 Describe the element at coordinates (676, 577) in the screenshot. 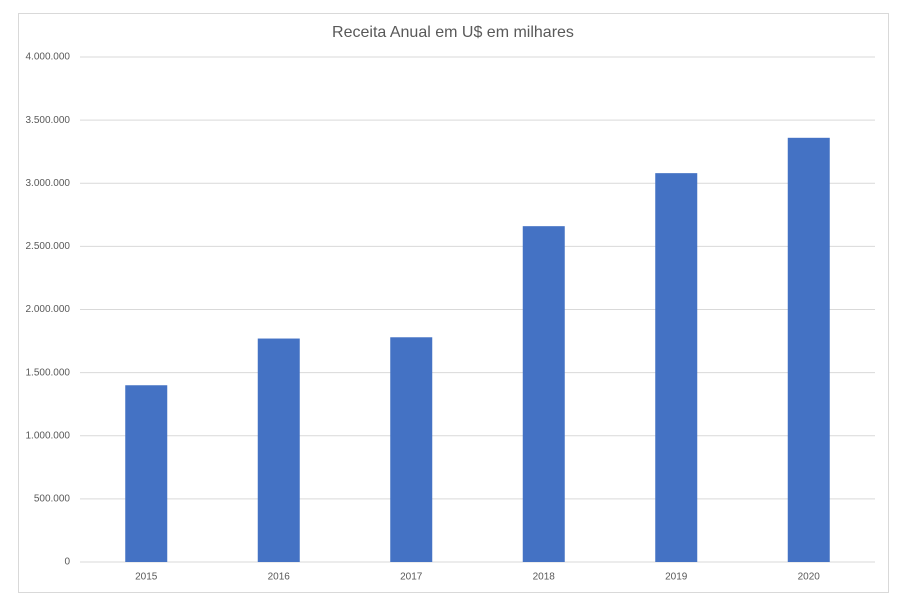

I see `x-tick-label: 2019` at that location.